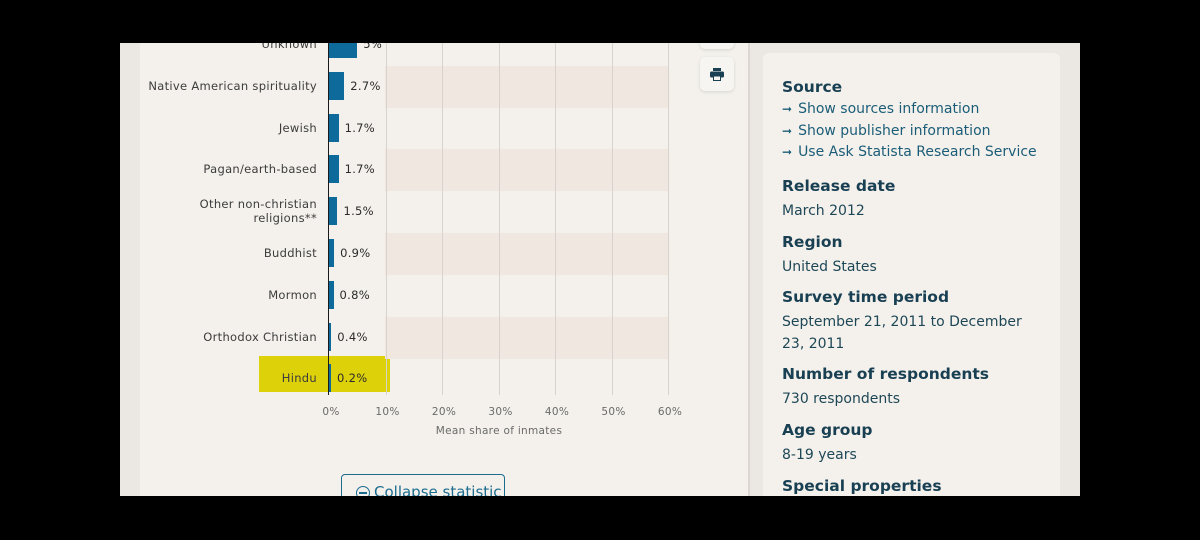  I want to click on minus-circle-icon, so click(363, 491).